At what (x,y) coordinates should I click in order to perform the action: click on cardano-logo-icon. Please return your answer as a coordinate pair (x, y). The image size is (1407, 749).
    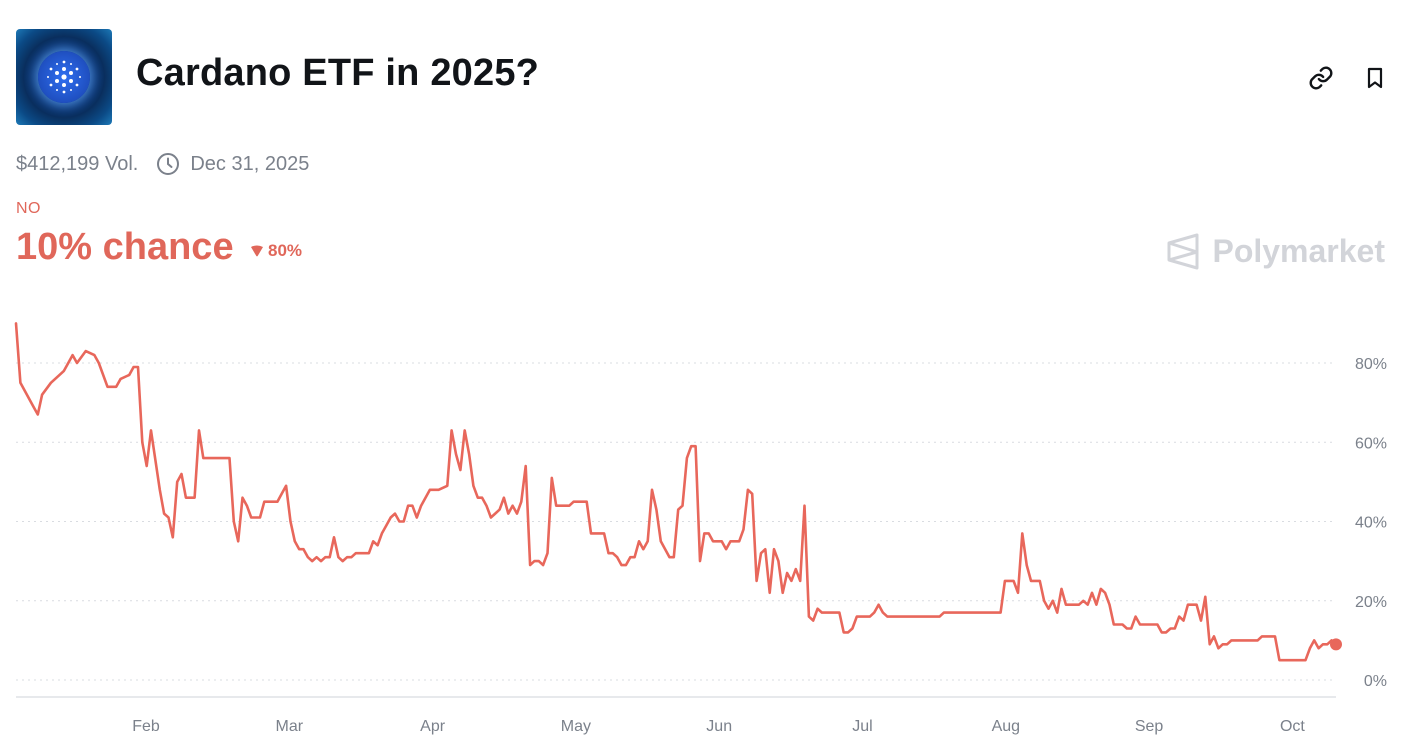
    Looking at the image, I should click on (64, 77).